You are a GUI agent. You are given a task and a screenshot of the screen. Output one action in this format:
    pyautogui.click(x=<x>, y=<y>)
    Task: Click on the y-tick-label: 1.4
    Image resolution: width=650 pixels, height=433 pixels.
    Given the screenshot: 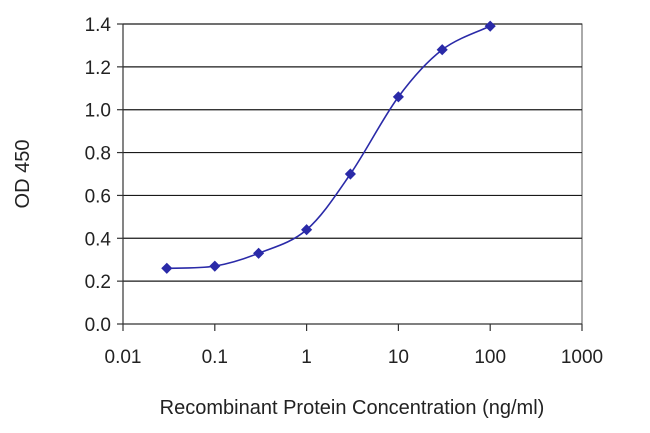 What is the action you would take?
    pyautogui.click(x=98, y=25)
    